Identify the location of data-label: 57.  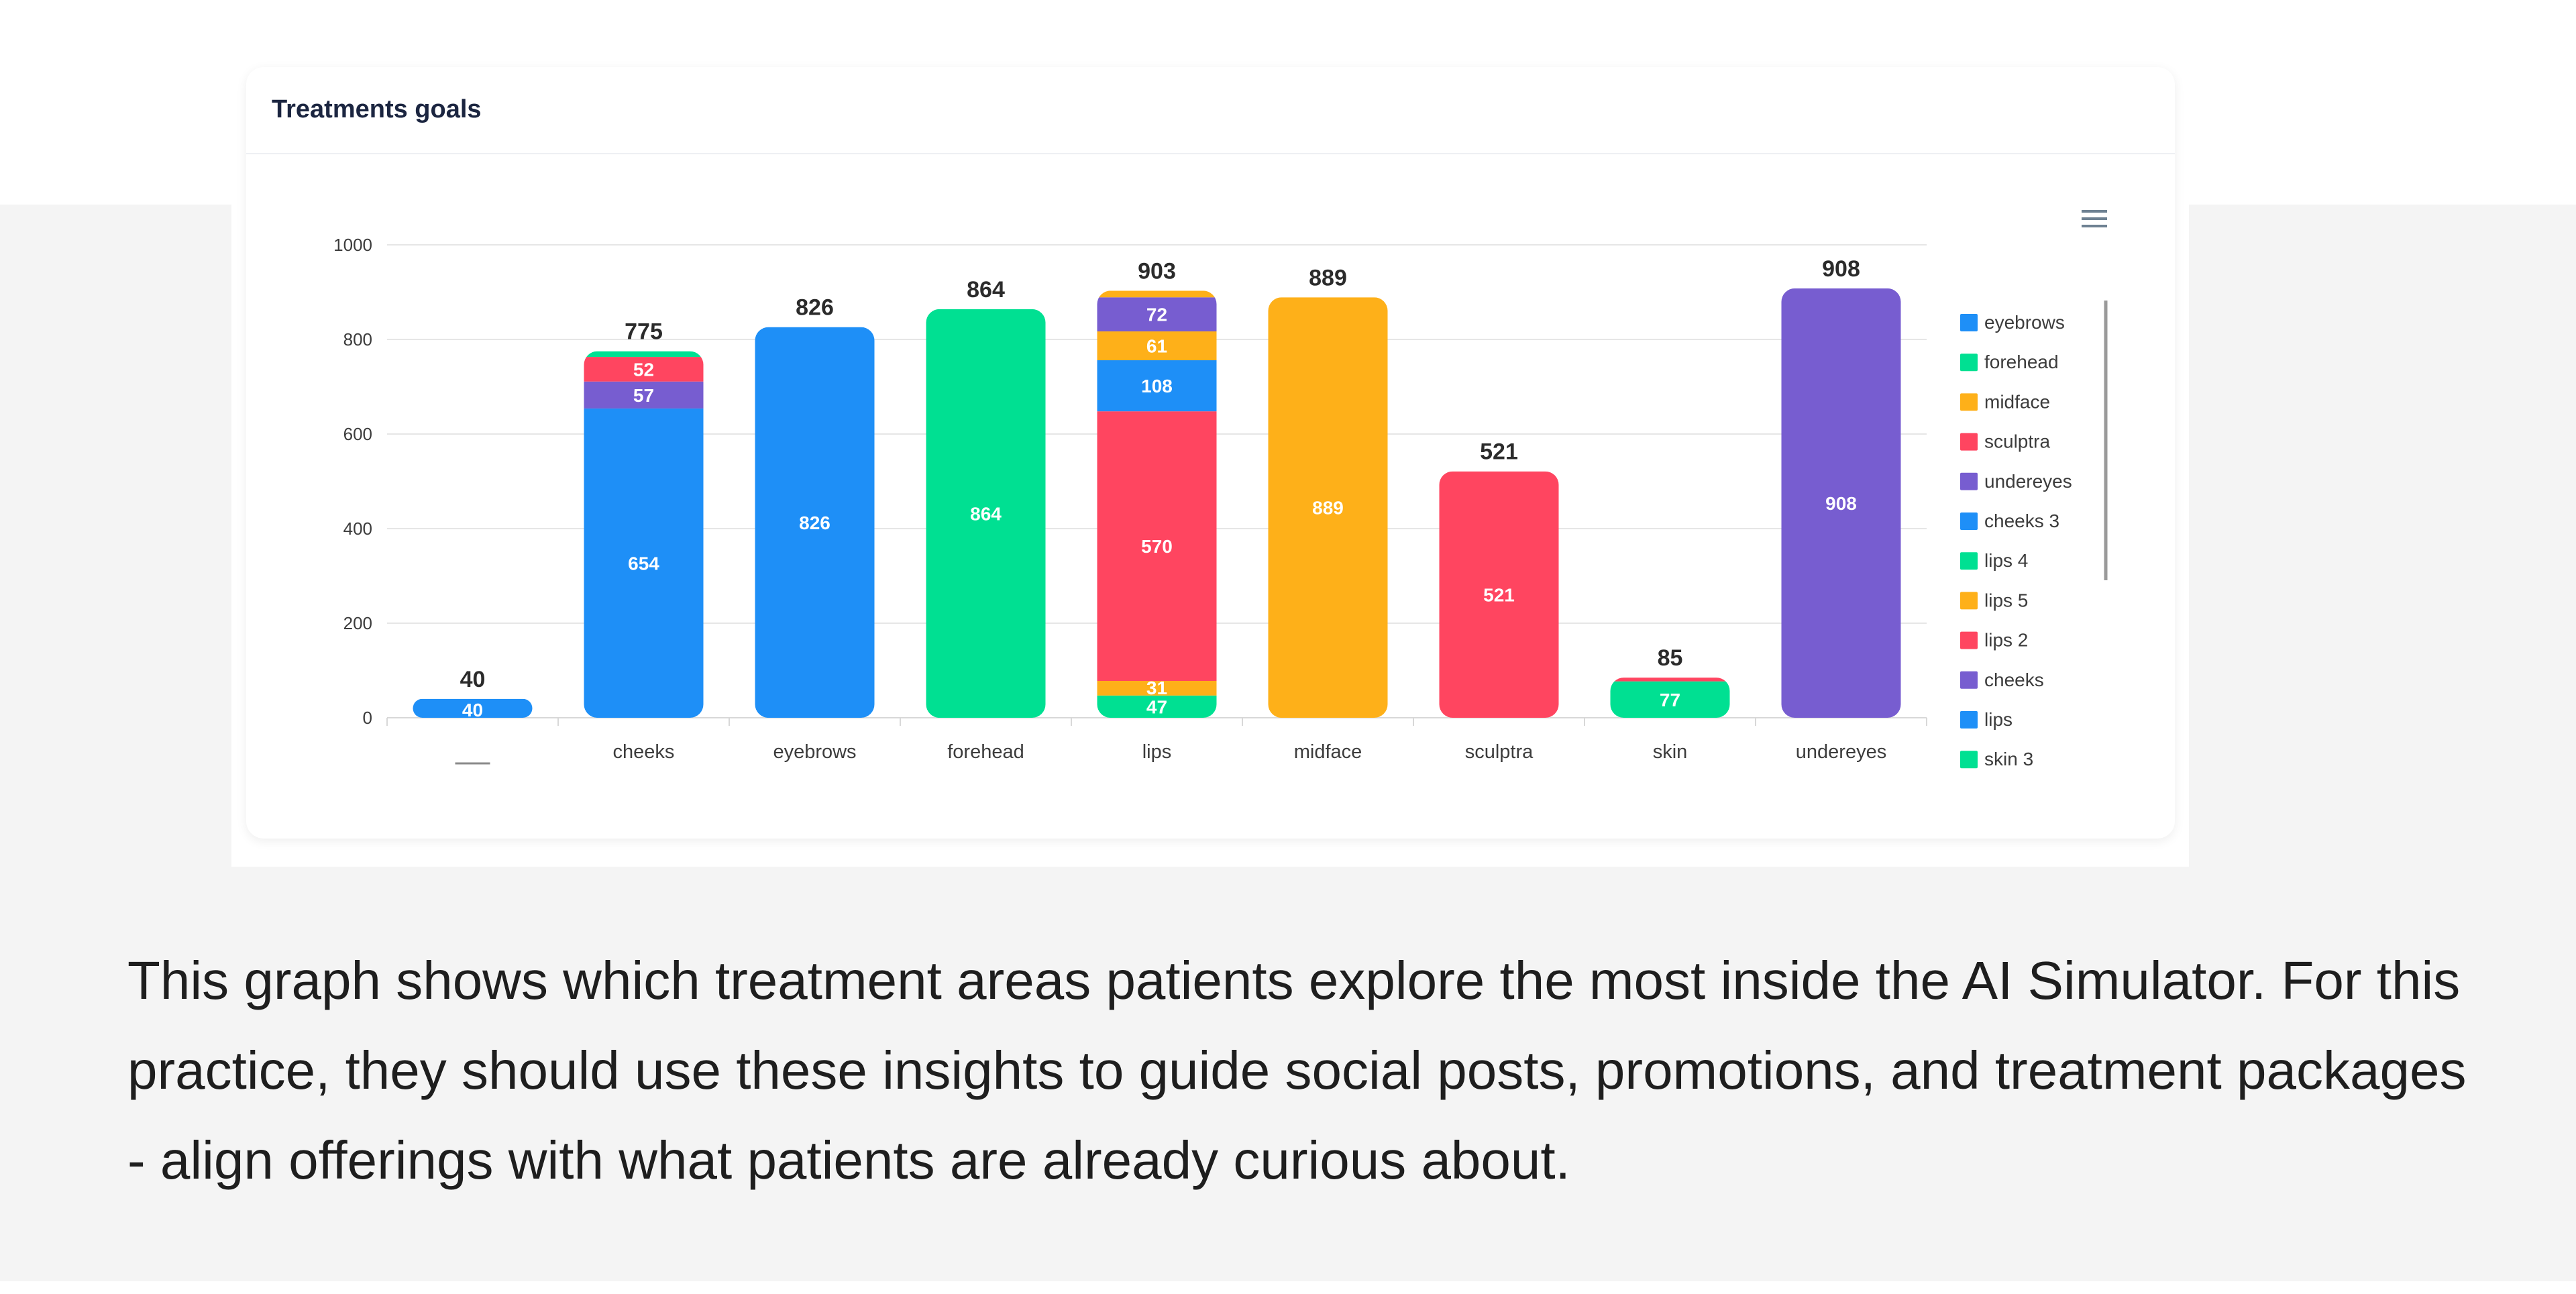
(643, 395).